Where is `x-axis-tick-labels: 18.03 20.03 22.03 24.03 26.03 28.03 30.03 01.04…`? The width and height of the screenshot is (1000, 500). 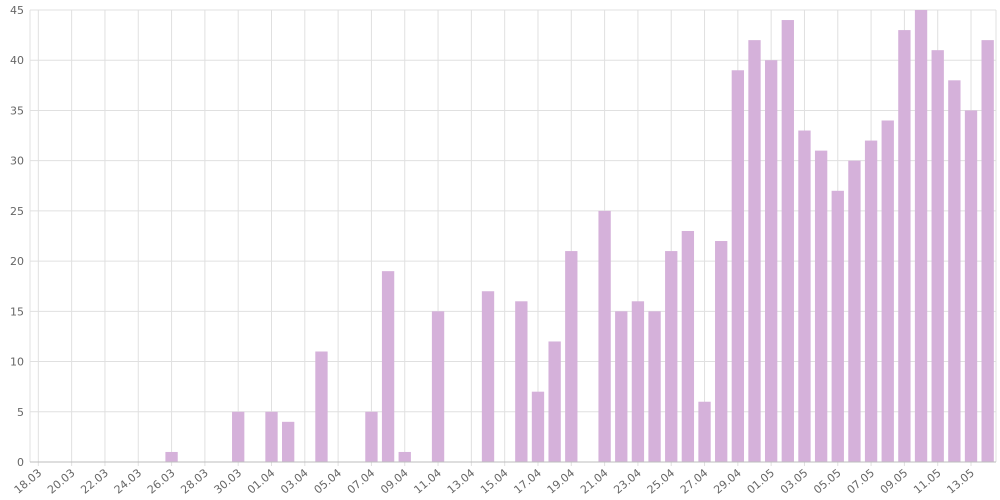
x-axis-tick-labels: 18.03 20.03 22.03 24.03 26.03 28.03 30.03 01.04… is located at coordinates (494, 481).